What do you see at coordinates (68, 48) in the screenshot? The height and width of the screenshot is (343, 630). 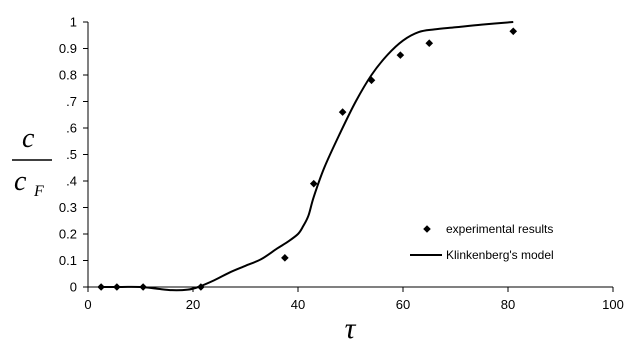 I see `y-tick-label: 0.9` at bounding box center [68, 48].